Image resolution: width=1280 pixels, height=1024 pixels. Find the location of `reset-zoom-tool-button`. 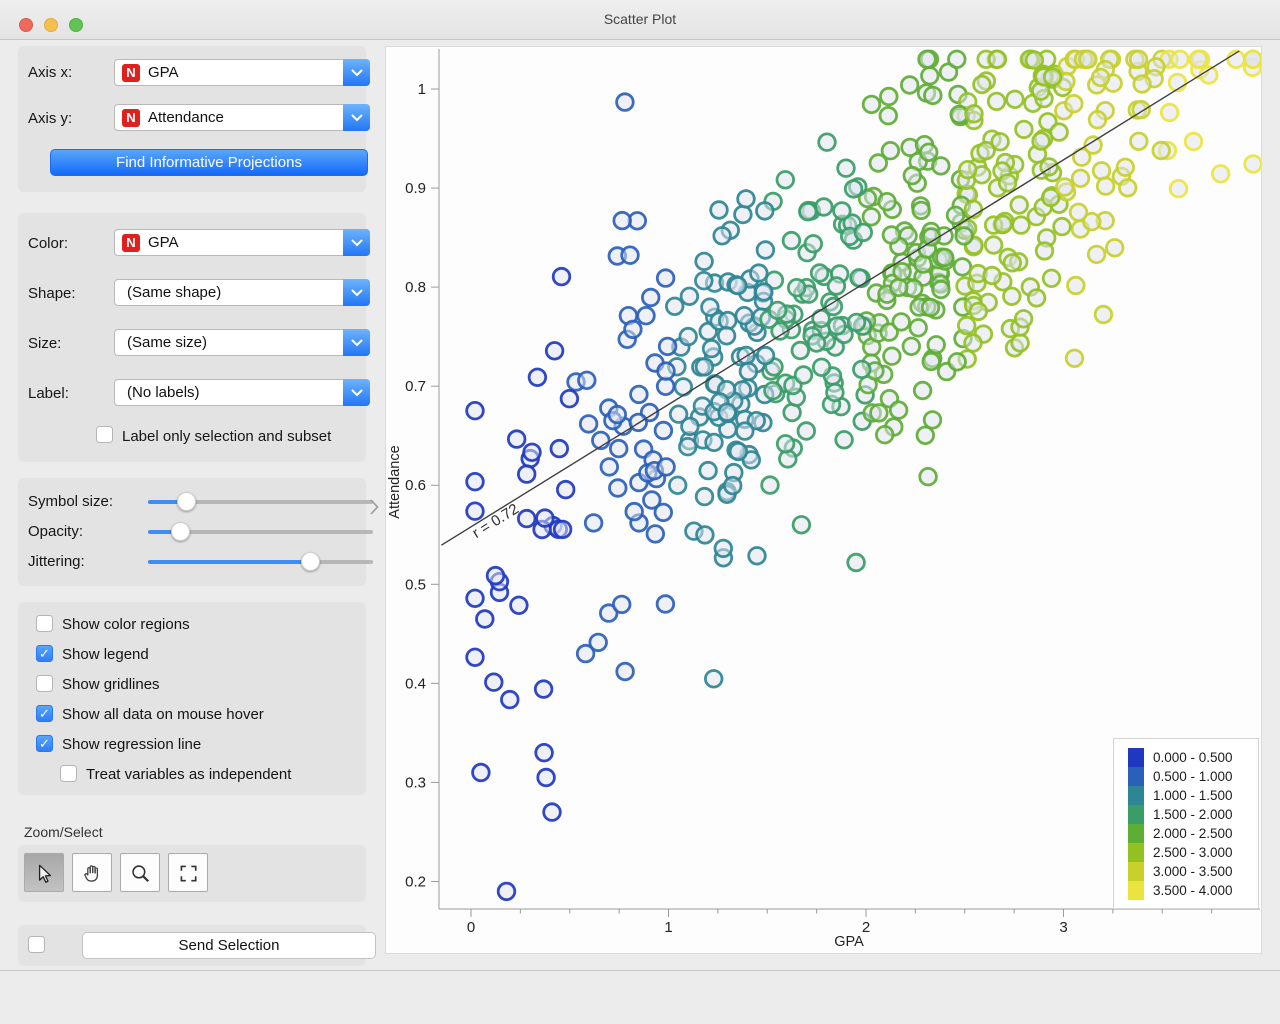

reset-zoom-tool-button is located at coordinates (188, 872).